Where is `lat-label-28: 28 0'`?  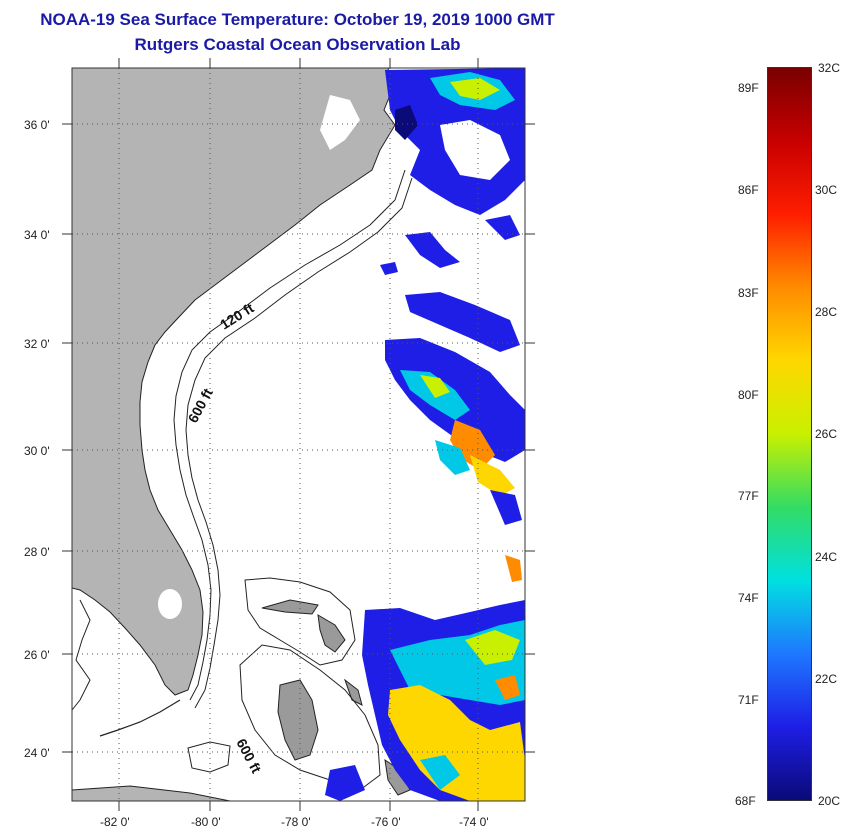 lat-label-28: 28 0' is located at coordinates (37, 552).